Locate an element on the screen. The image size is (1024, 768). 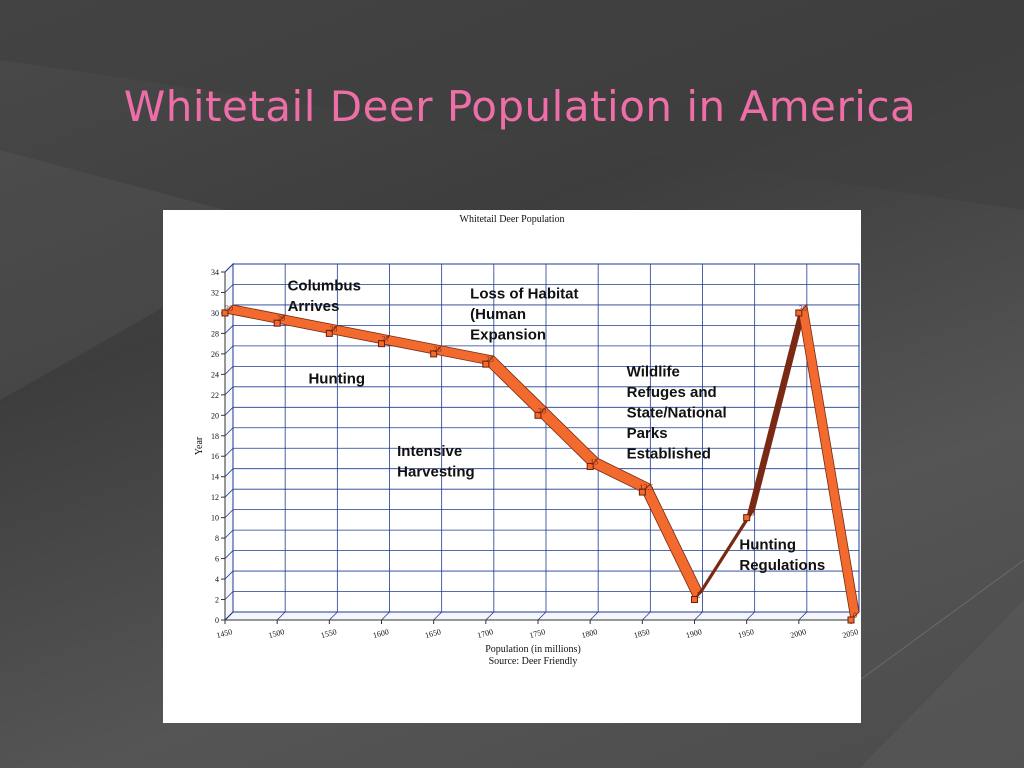
annotation-line: (Human is located at coordinates (498, 314).